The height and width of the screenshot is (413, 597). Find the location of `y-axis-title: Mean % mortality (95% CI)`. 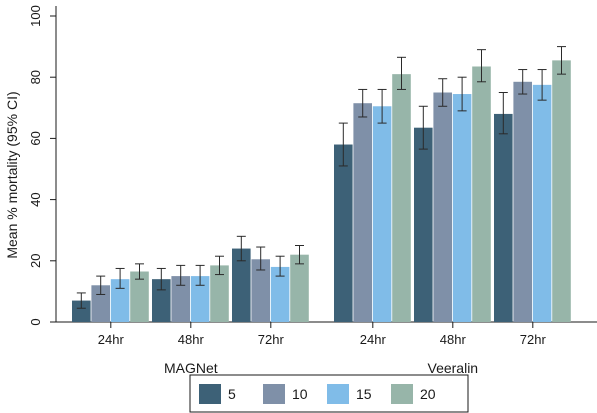

y-axis-title: Mean % mortality (95% CI) is located at coordinates (12, 174).